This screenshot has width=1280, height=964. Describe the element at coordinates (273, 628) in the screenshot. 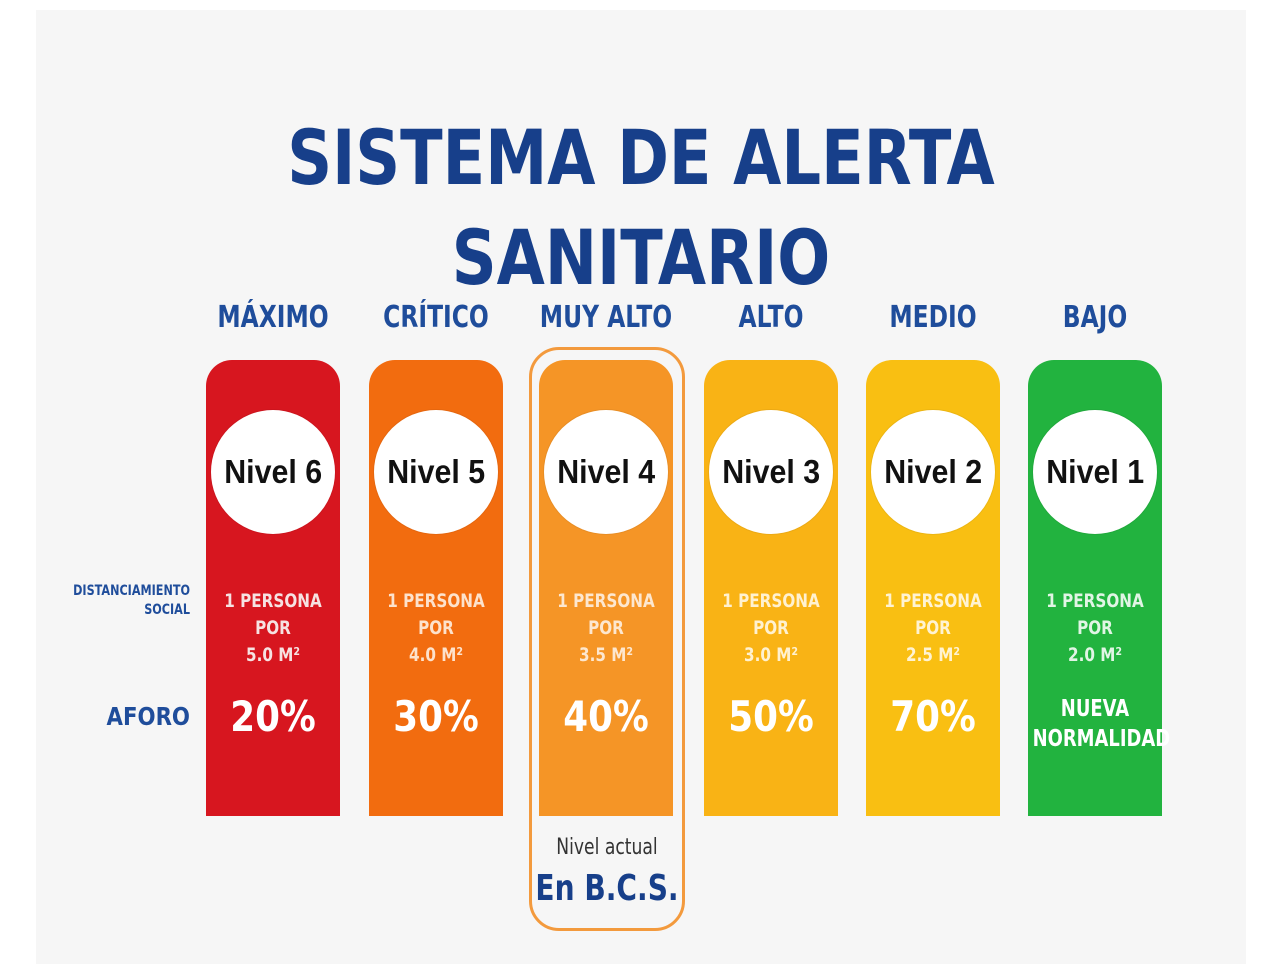

I see `distanciamiento-value-nivel-6: 1 PERSONA POR 5.0 M²` at that location.